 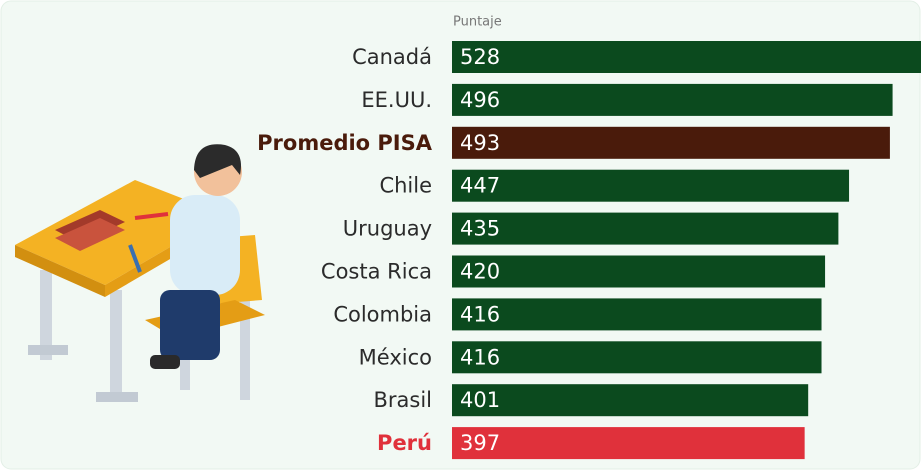 I want to click on value-label: 528, so click(x=480, y=57).